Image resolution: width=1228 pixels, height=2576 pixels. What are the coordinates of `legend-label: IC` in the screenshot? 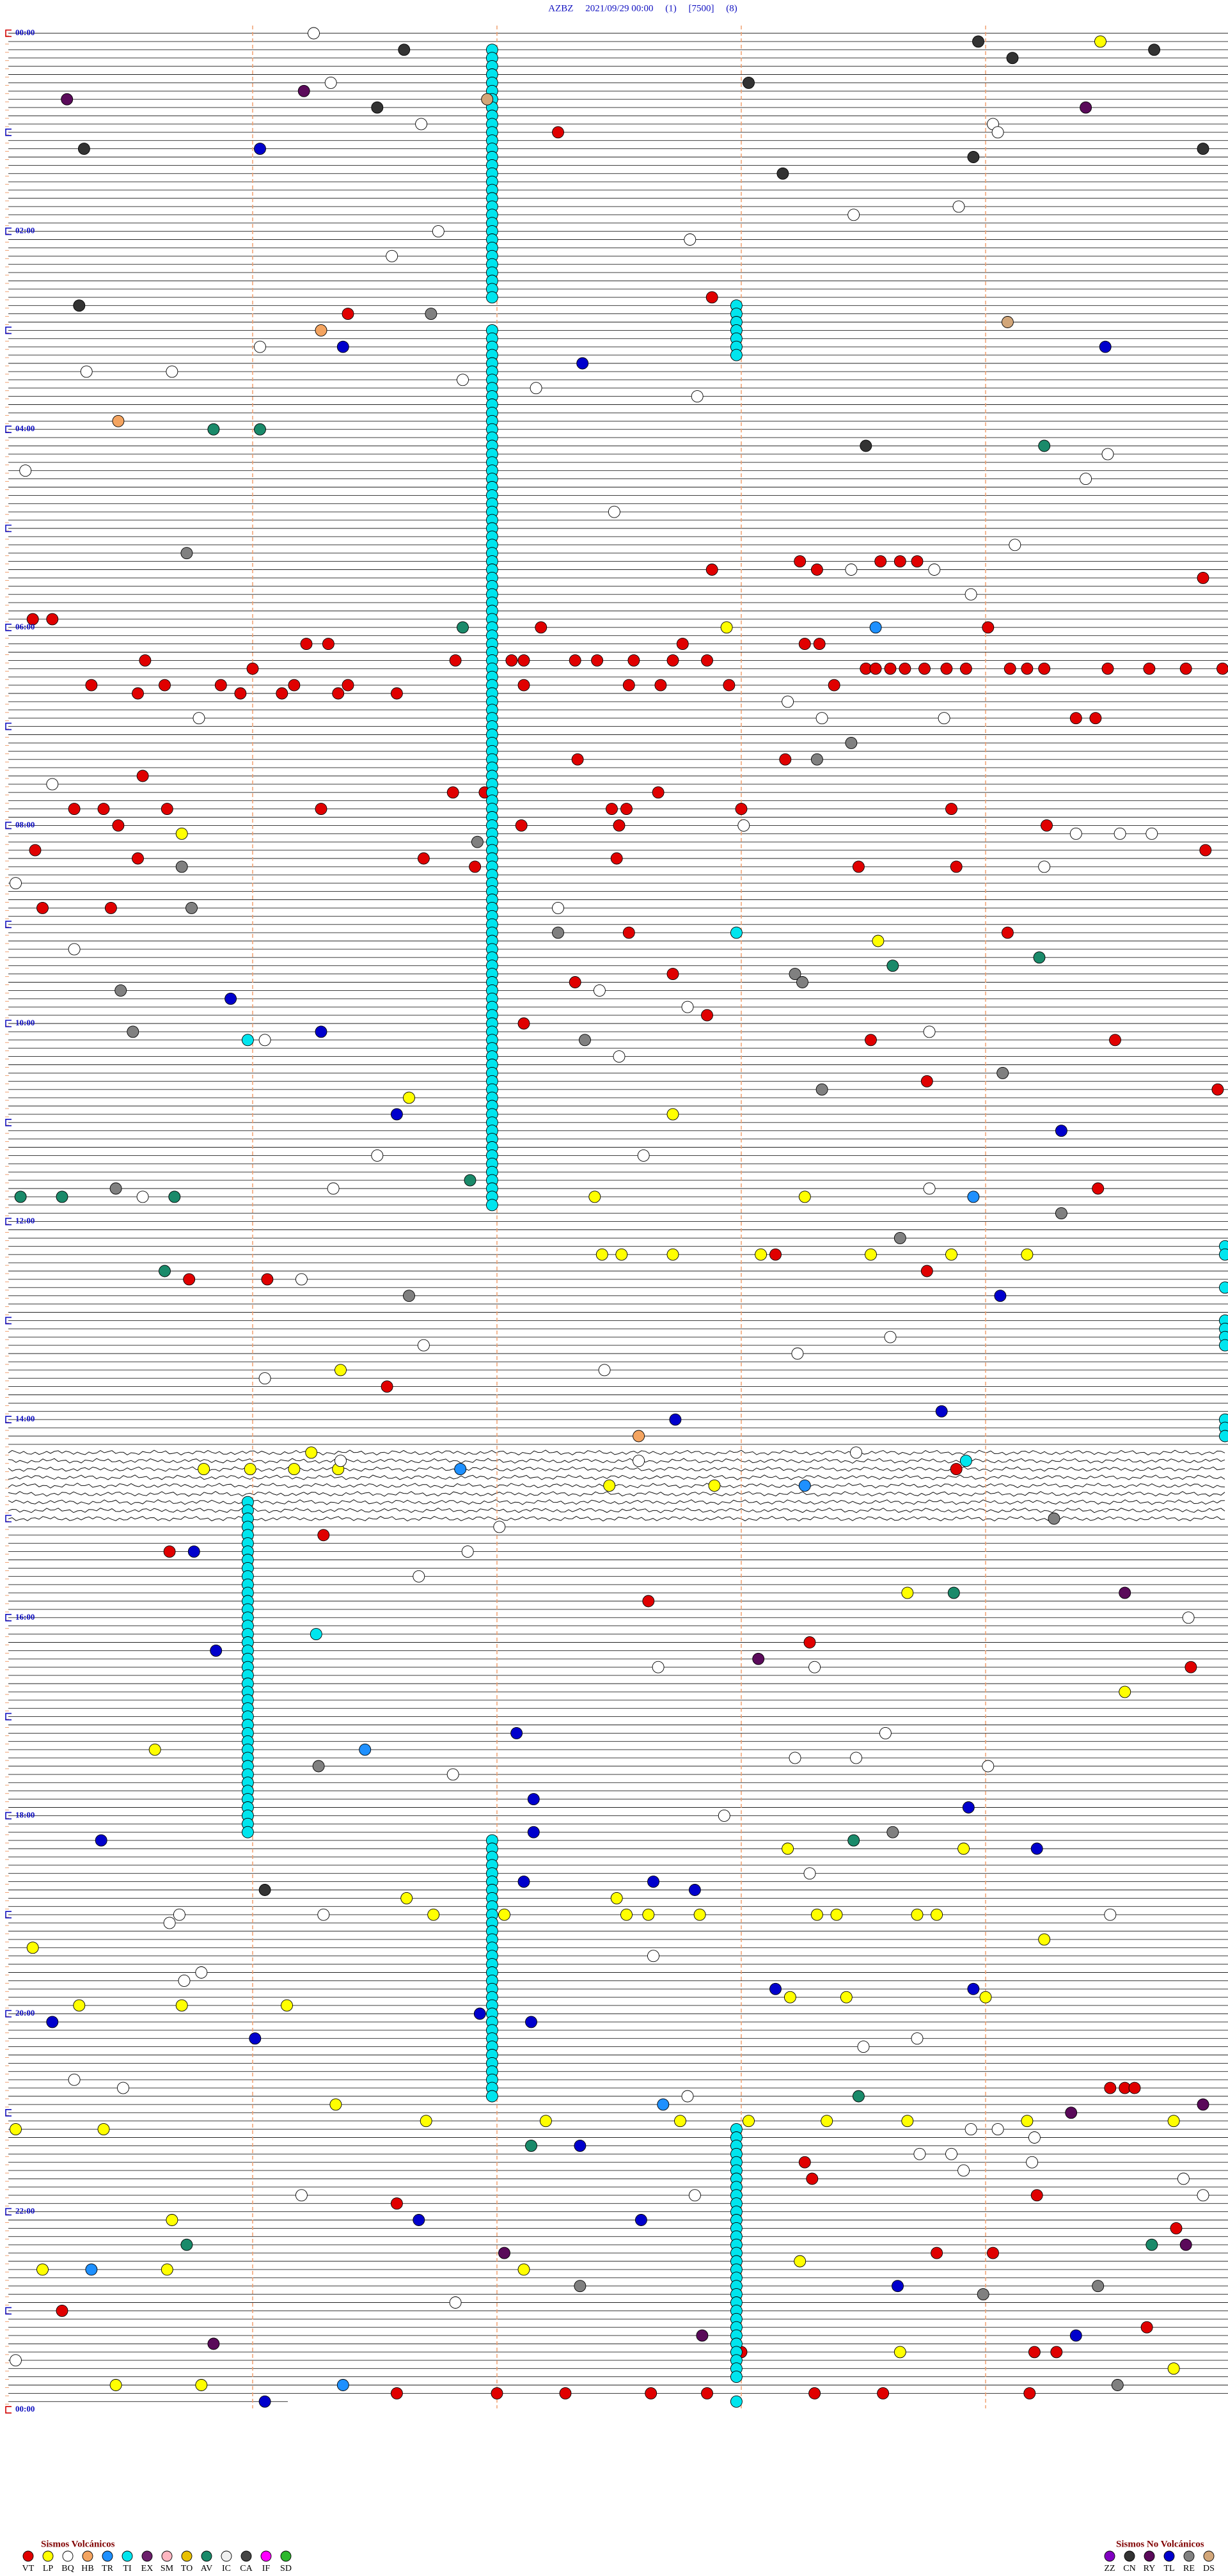 It's located at (226, 2568).